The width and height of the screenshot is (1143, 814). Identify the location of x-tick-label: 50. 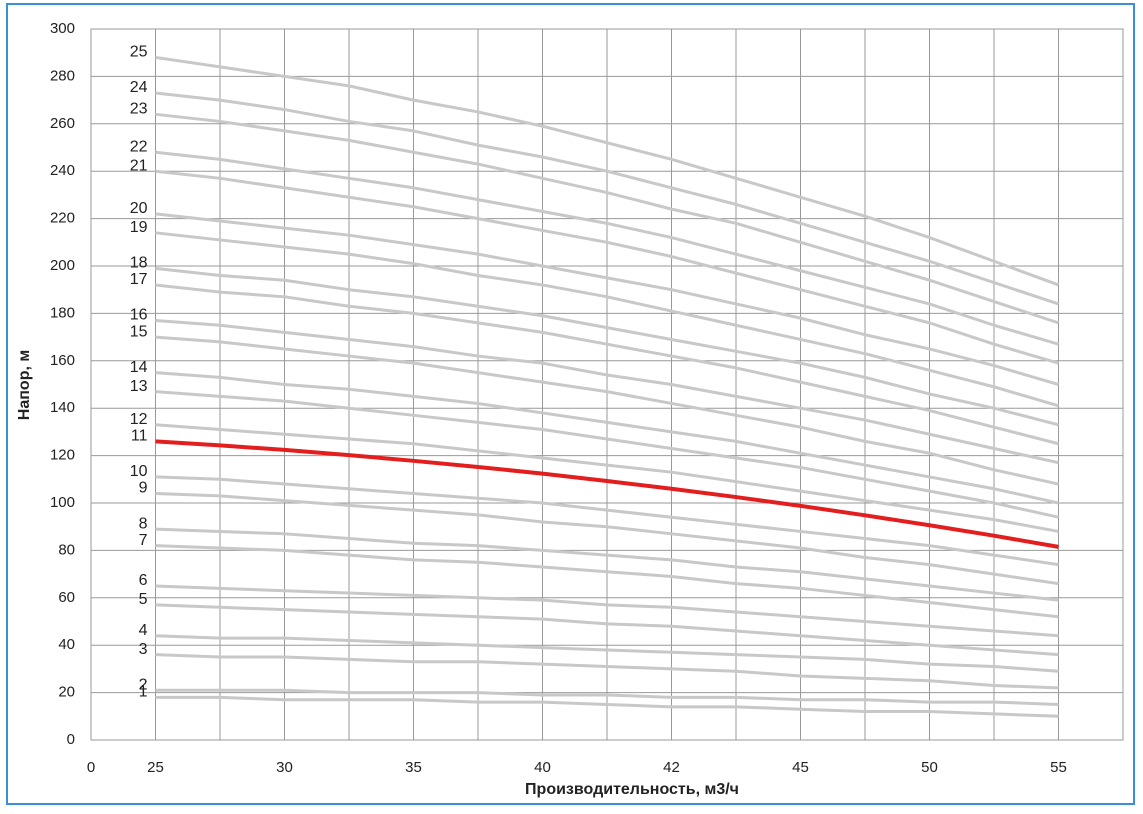
(929, 767).